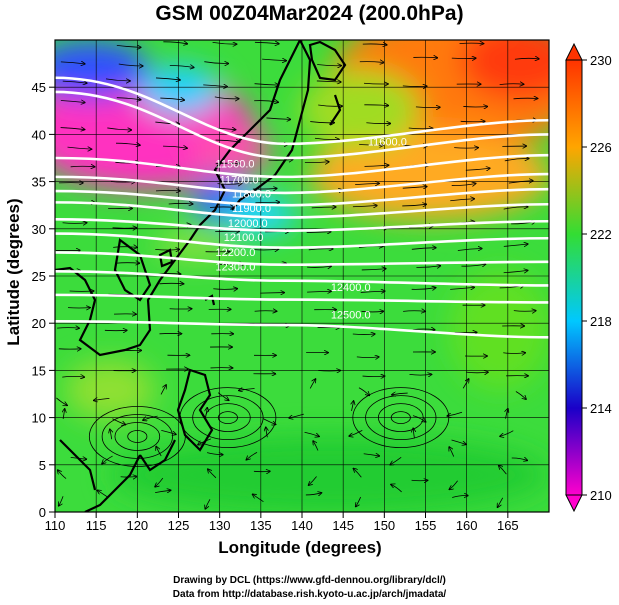  What do you see at coordinates (426, 525) in the screenshot?
I see `x-tick-label: 155` at bounding box center [426, 525].